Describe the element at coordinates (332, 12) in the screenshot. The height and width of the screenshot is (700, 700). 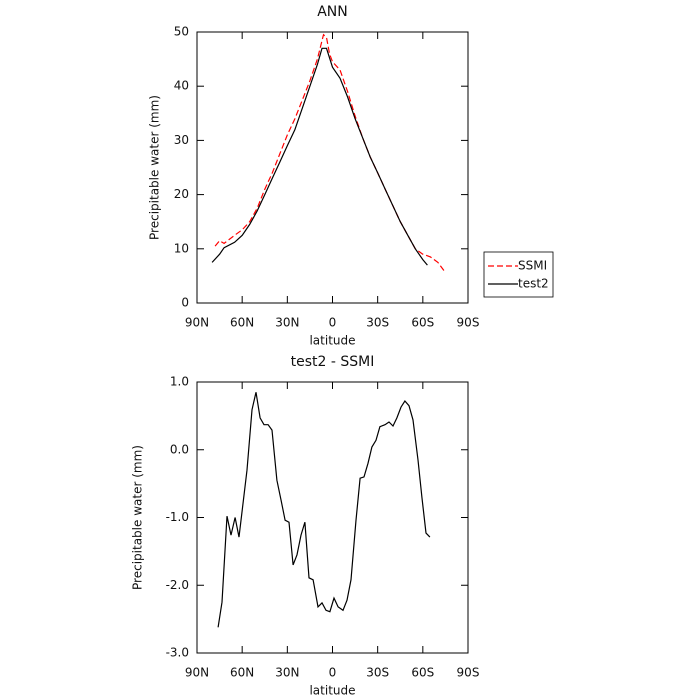
I see `chart-title: ANN` at that location.